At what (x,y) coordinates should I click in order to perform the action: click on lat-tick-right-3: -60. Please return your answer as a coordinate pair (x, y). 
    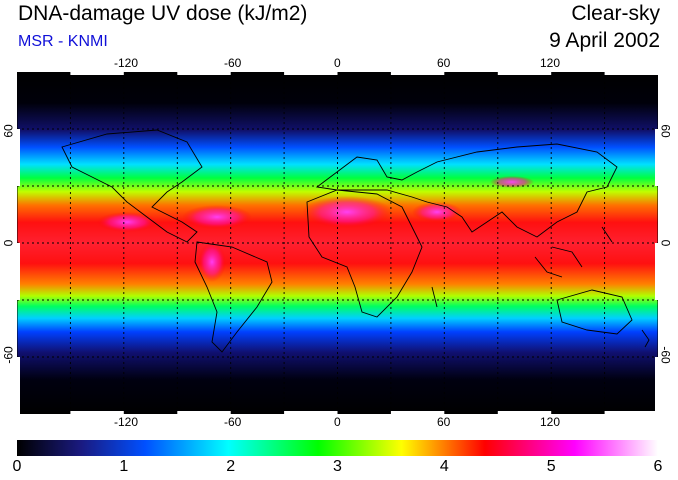
    Looking at the image, I should click on (665, 355).